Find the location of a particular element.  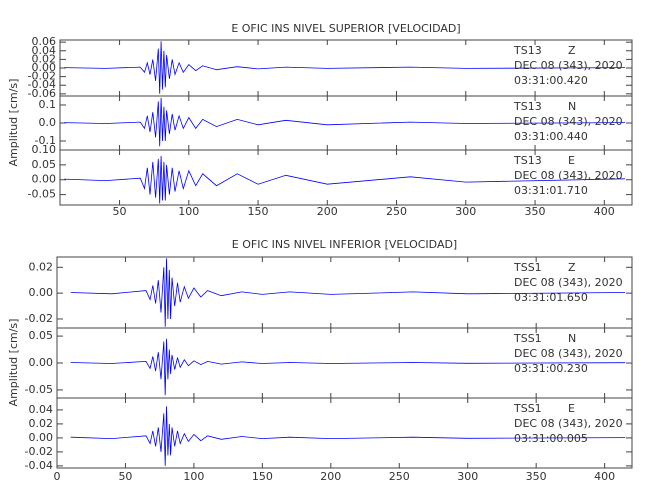

y-tick-label: -0.06 is located at coordinates (42, 93).